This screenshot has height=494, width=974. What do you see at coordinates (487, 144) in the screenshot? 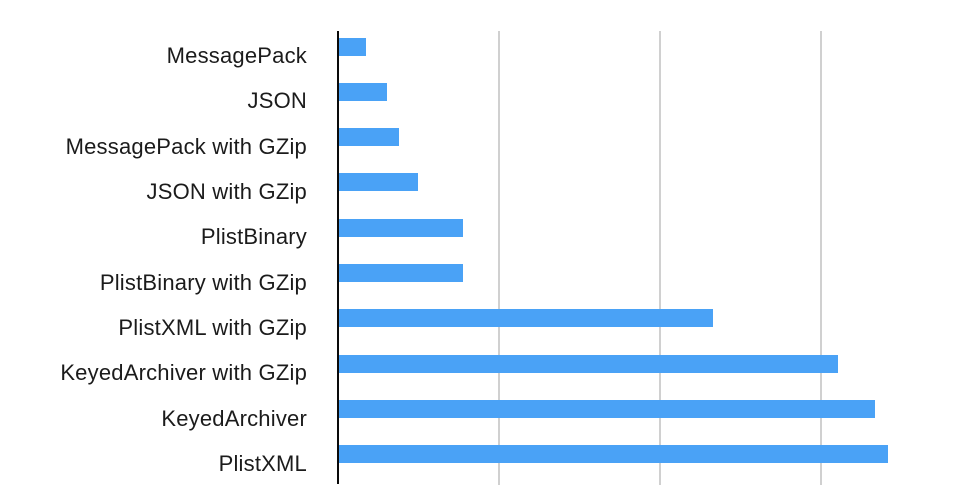
I see `chart-row: MessagePack with GZip` at bounding box center [487, 144].